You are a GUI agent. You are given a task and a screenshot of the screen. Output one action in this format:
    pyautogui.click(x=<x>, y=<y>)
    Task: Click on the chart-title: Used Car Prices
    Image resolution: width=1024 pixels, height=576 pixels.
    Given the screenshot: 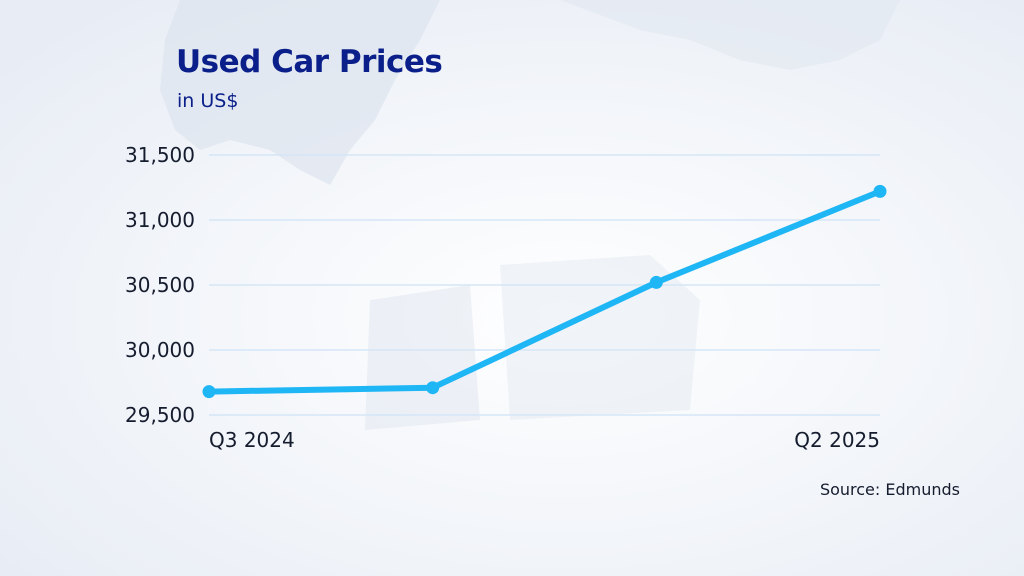 What is the action you would take?
    pyautogui.click(x=309, y=62)
    